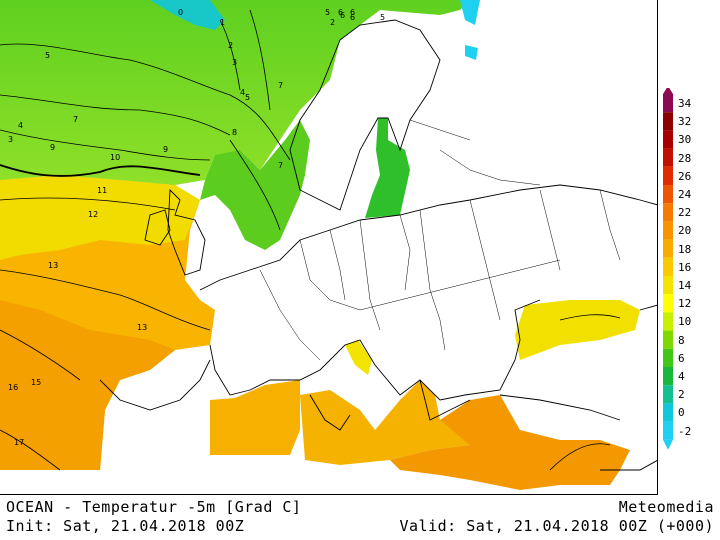  I want to click on contour-label: 11, so click(102, 190).